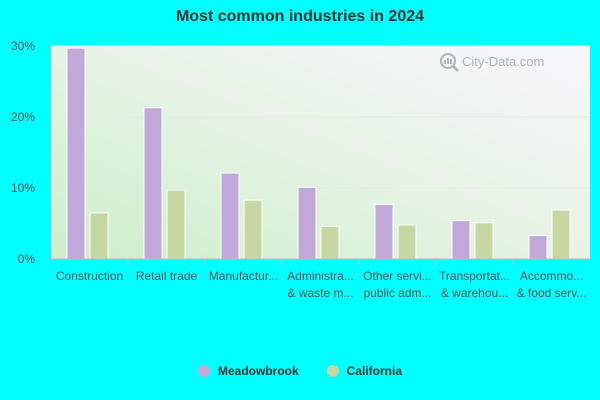 The width and height of the screenshot is (600, 400). Describe the element at coordinates (167, 276) in the screenshot. I see `x-category-label: Retail trade` at that location.